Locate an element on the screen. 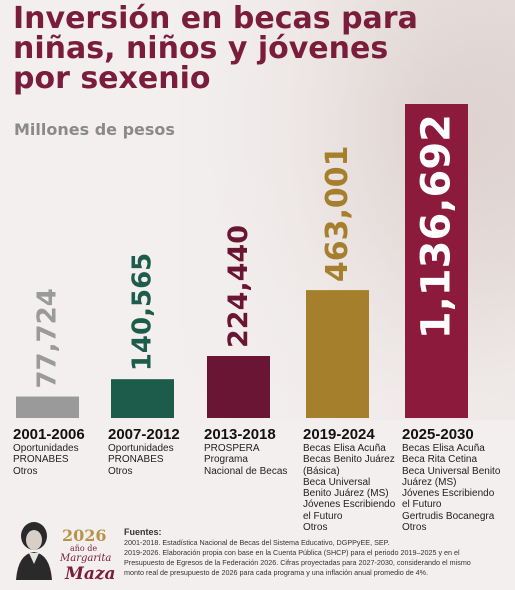 The width and height of the screenshot is (515, 590). logo-name-first: Margarita is located at coordinates (86, 558).